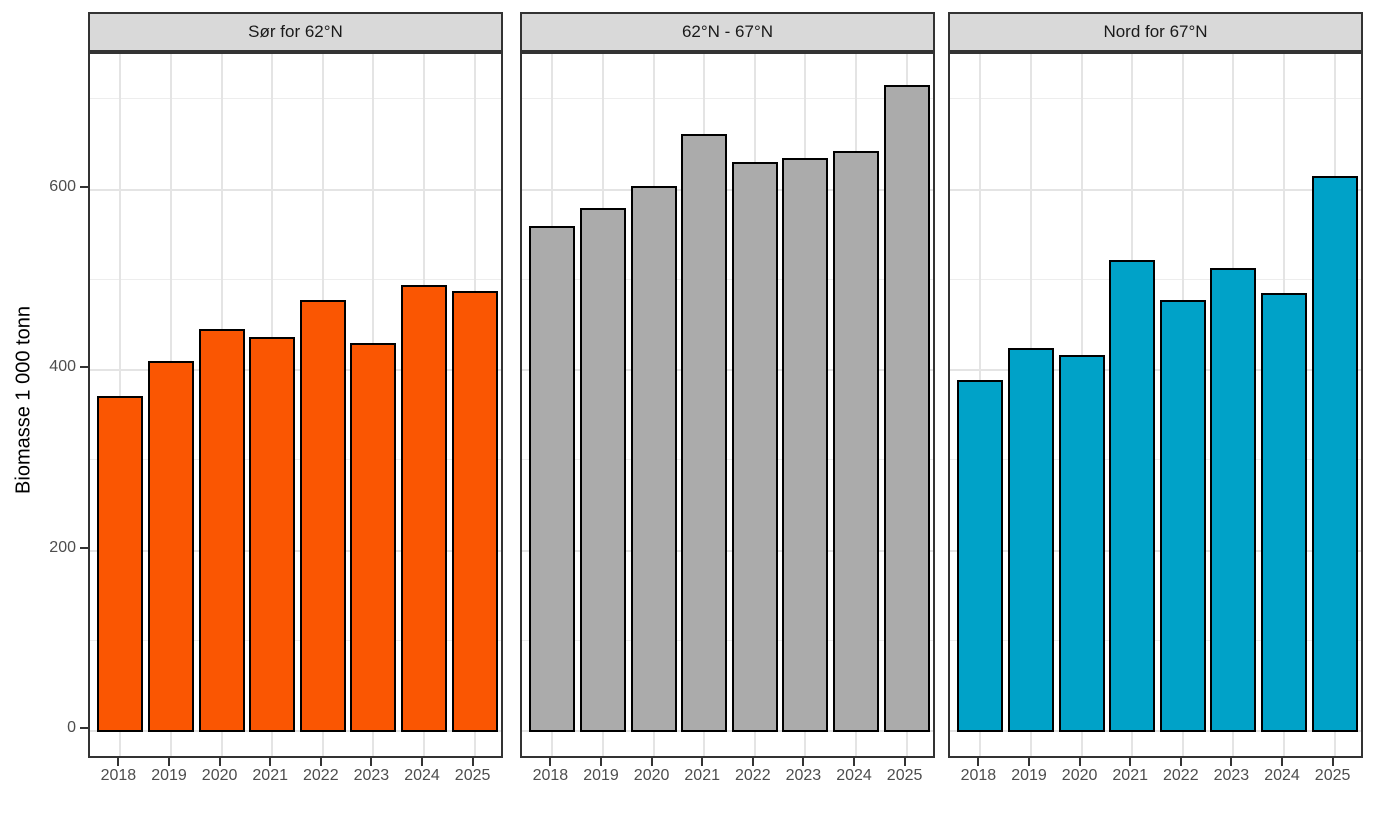 Image resolution: width=1377 pixels, height=835 pixels. I want to click on y-axis-title: Biomasse 1 000 tonn, so click(23, 400).